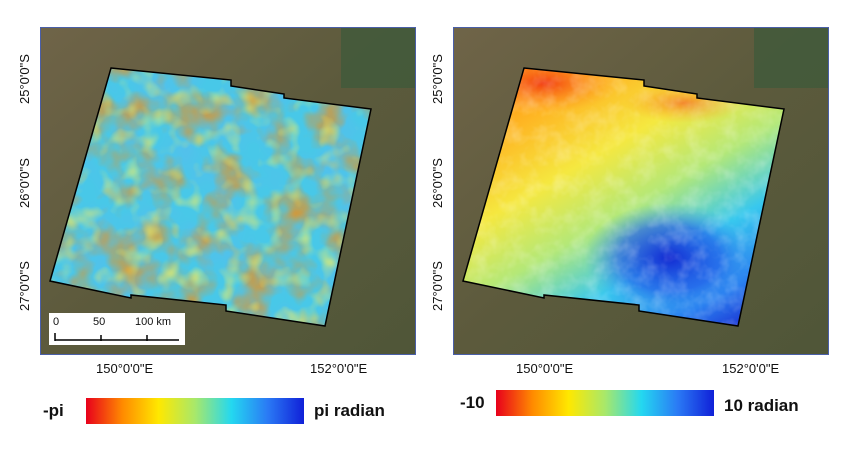 This screenshot has width=850, height=450. What do you see at coordinates (437, 79) in the screenshot?
I see `right-lat-label-25: 25°0'0"S` at bounding box center [437, 79].